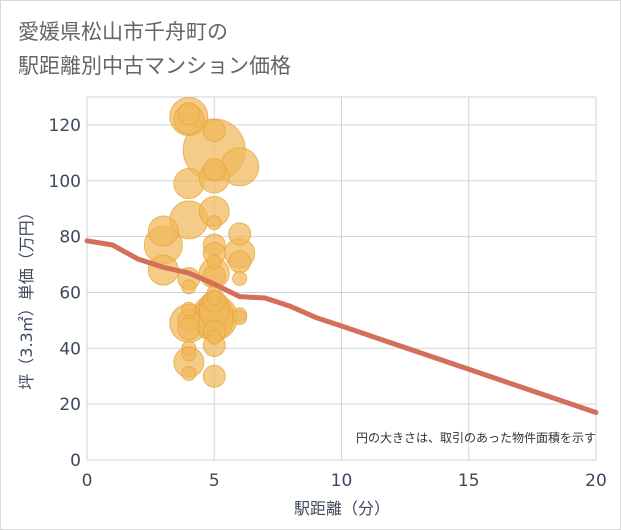  Describe the element at coordinates (70, 238) in the screenshot. I see `y-tick-label: 80` at that location.